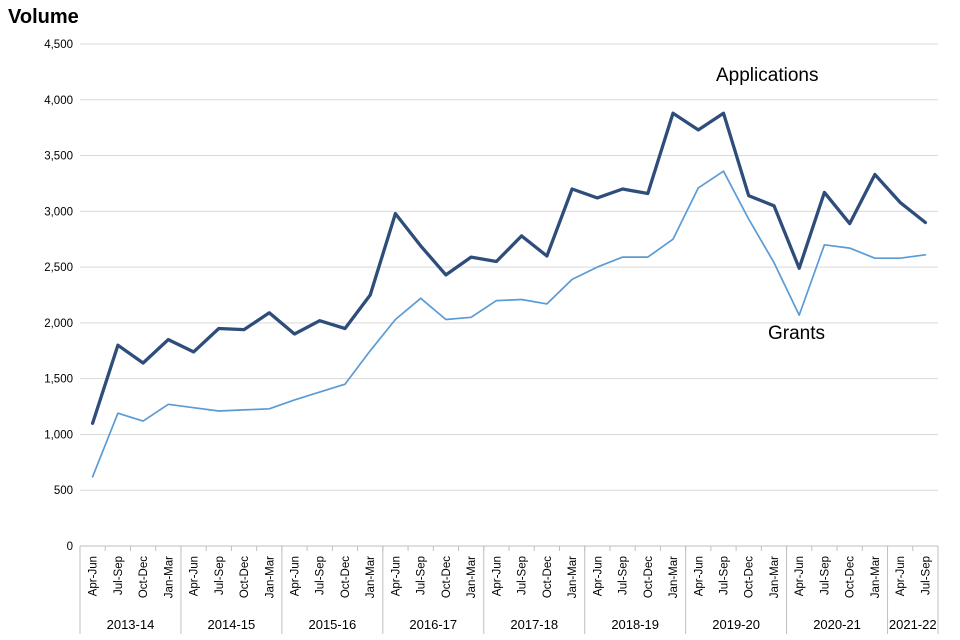  Describe the element at coordinates (332, 624) in the screenshot. I see `year-label: 2015-16` at that location.